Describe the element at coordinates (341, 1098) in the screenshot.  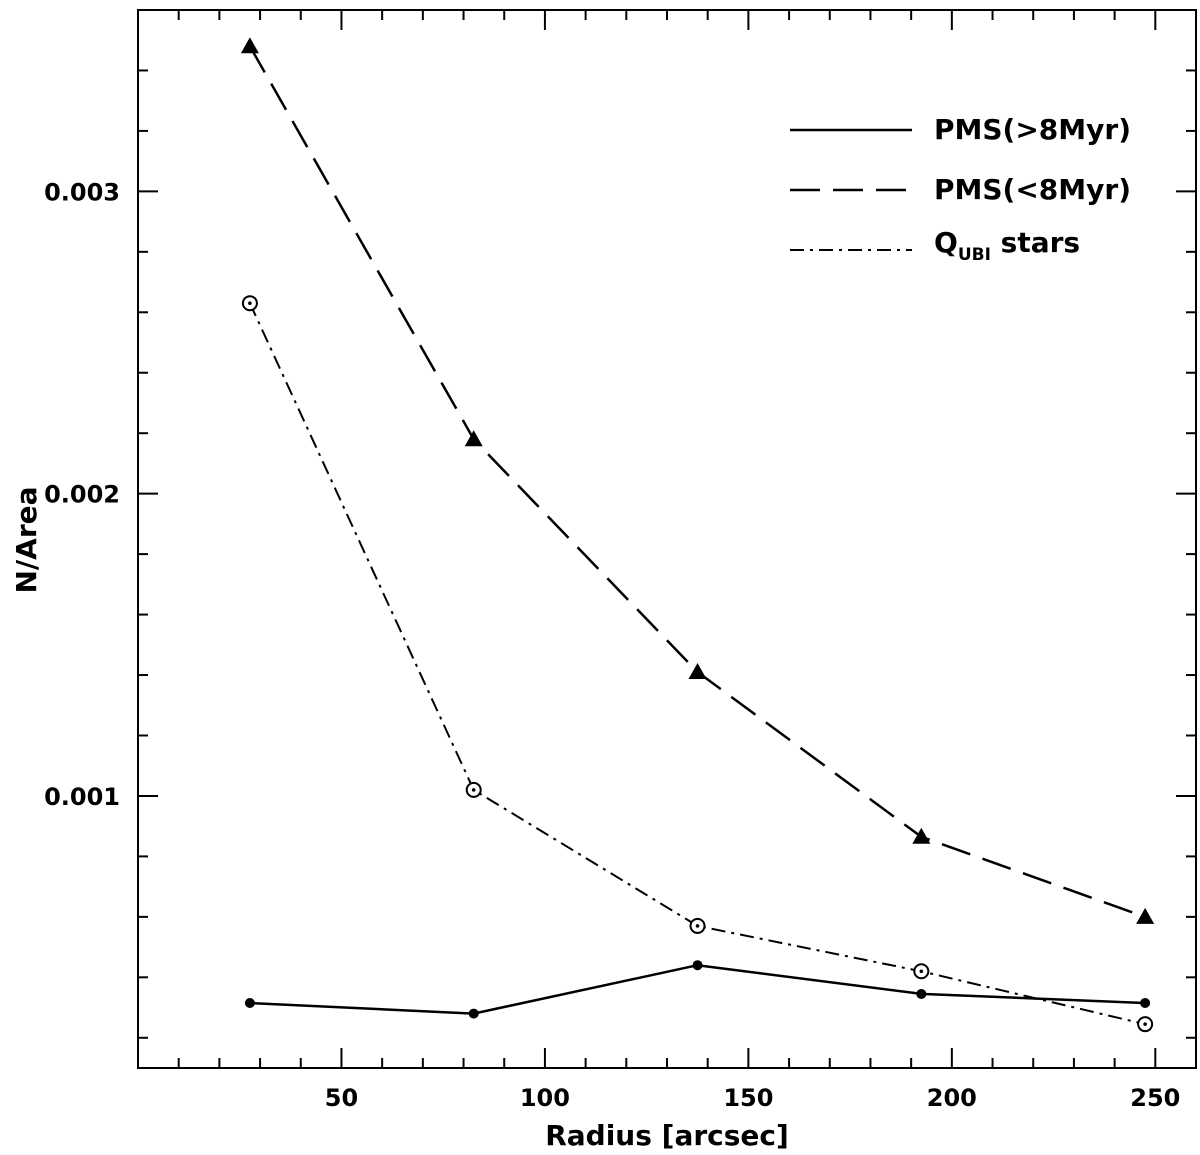
I see `x-tick-label: 50` at that location.